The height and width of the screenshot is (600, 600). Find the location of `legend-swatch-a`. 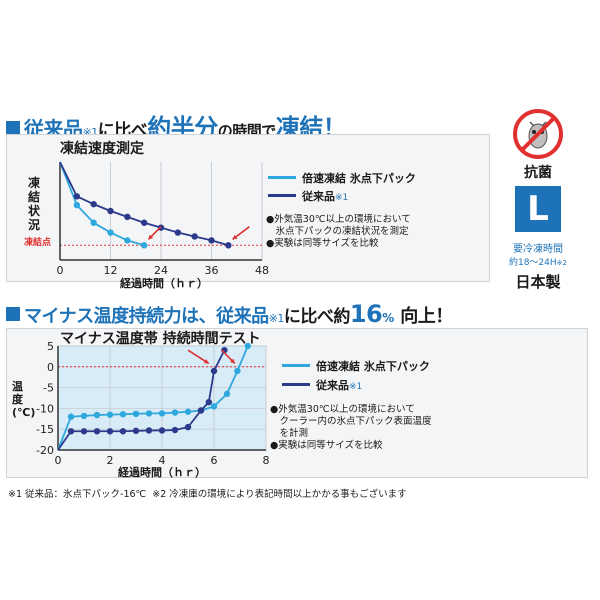

legend-swatch-a is located at coordinates (282, 177).